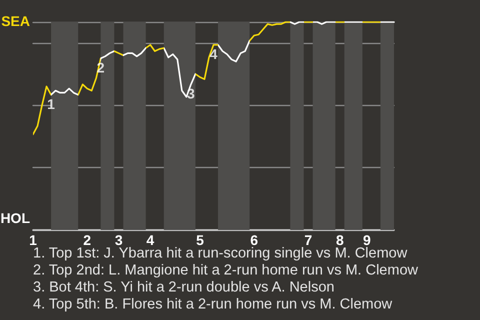 This screenshot has height=320, width=480. I want to click on text: 2. Top 2nd: L. Mangione hit a 2-run home run vs M. Clemow, so click(226, 270).